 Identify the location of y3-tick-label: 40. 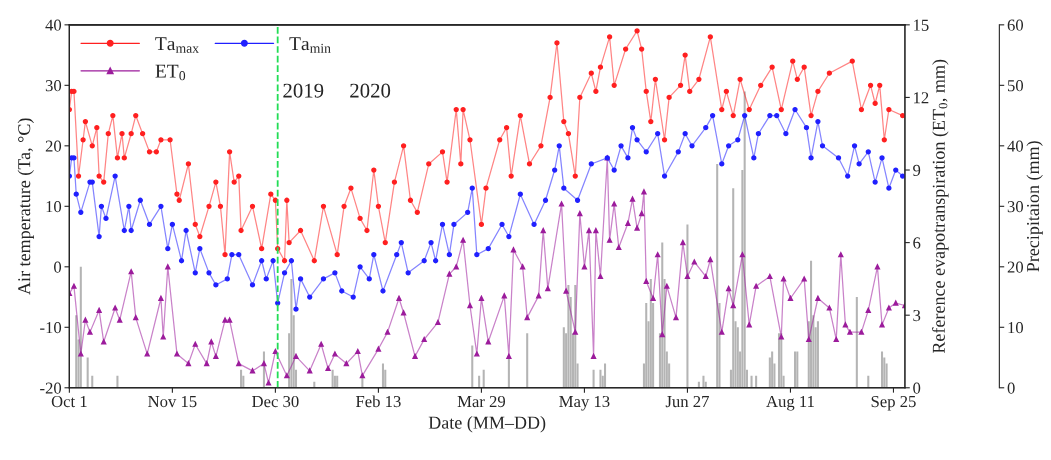
(1015, 146).